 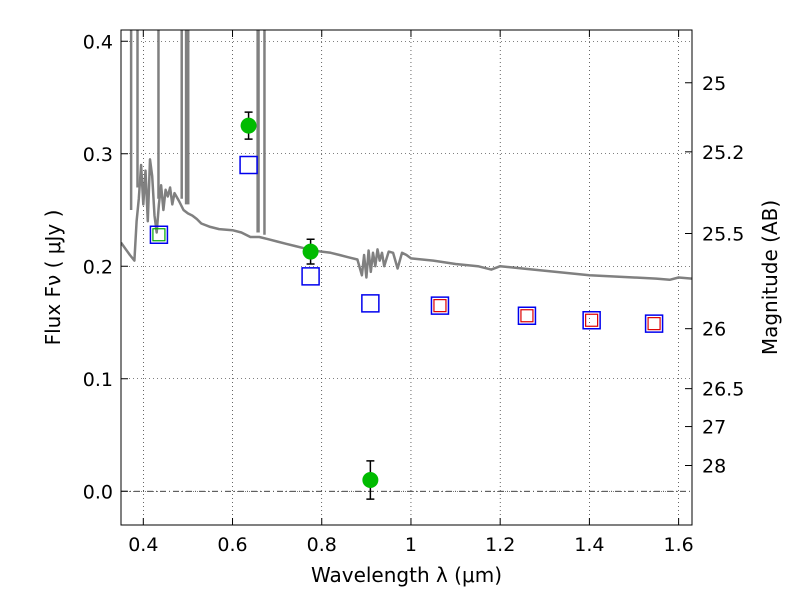 What do you see at coordinates (98, 492) in the screenshot?
I see `y-tick-label: 0.0` at bounding box center [98, 492].